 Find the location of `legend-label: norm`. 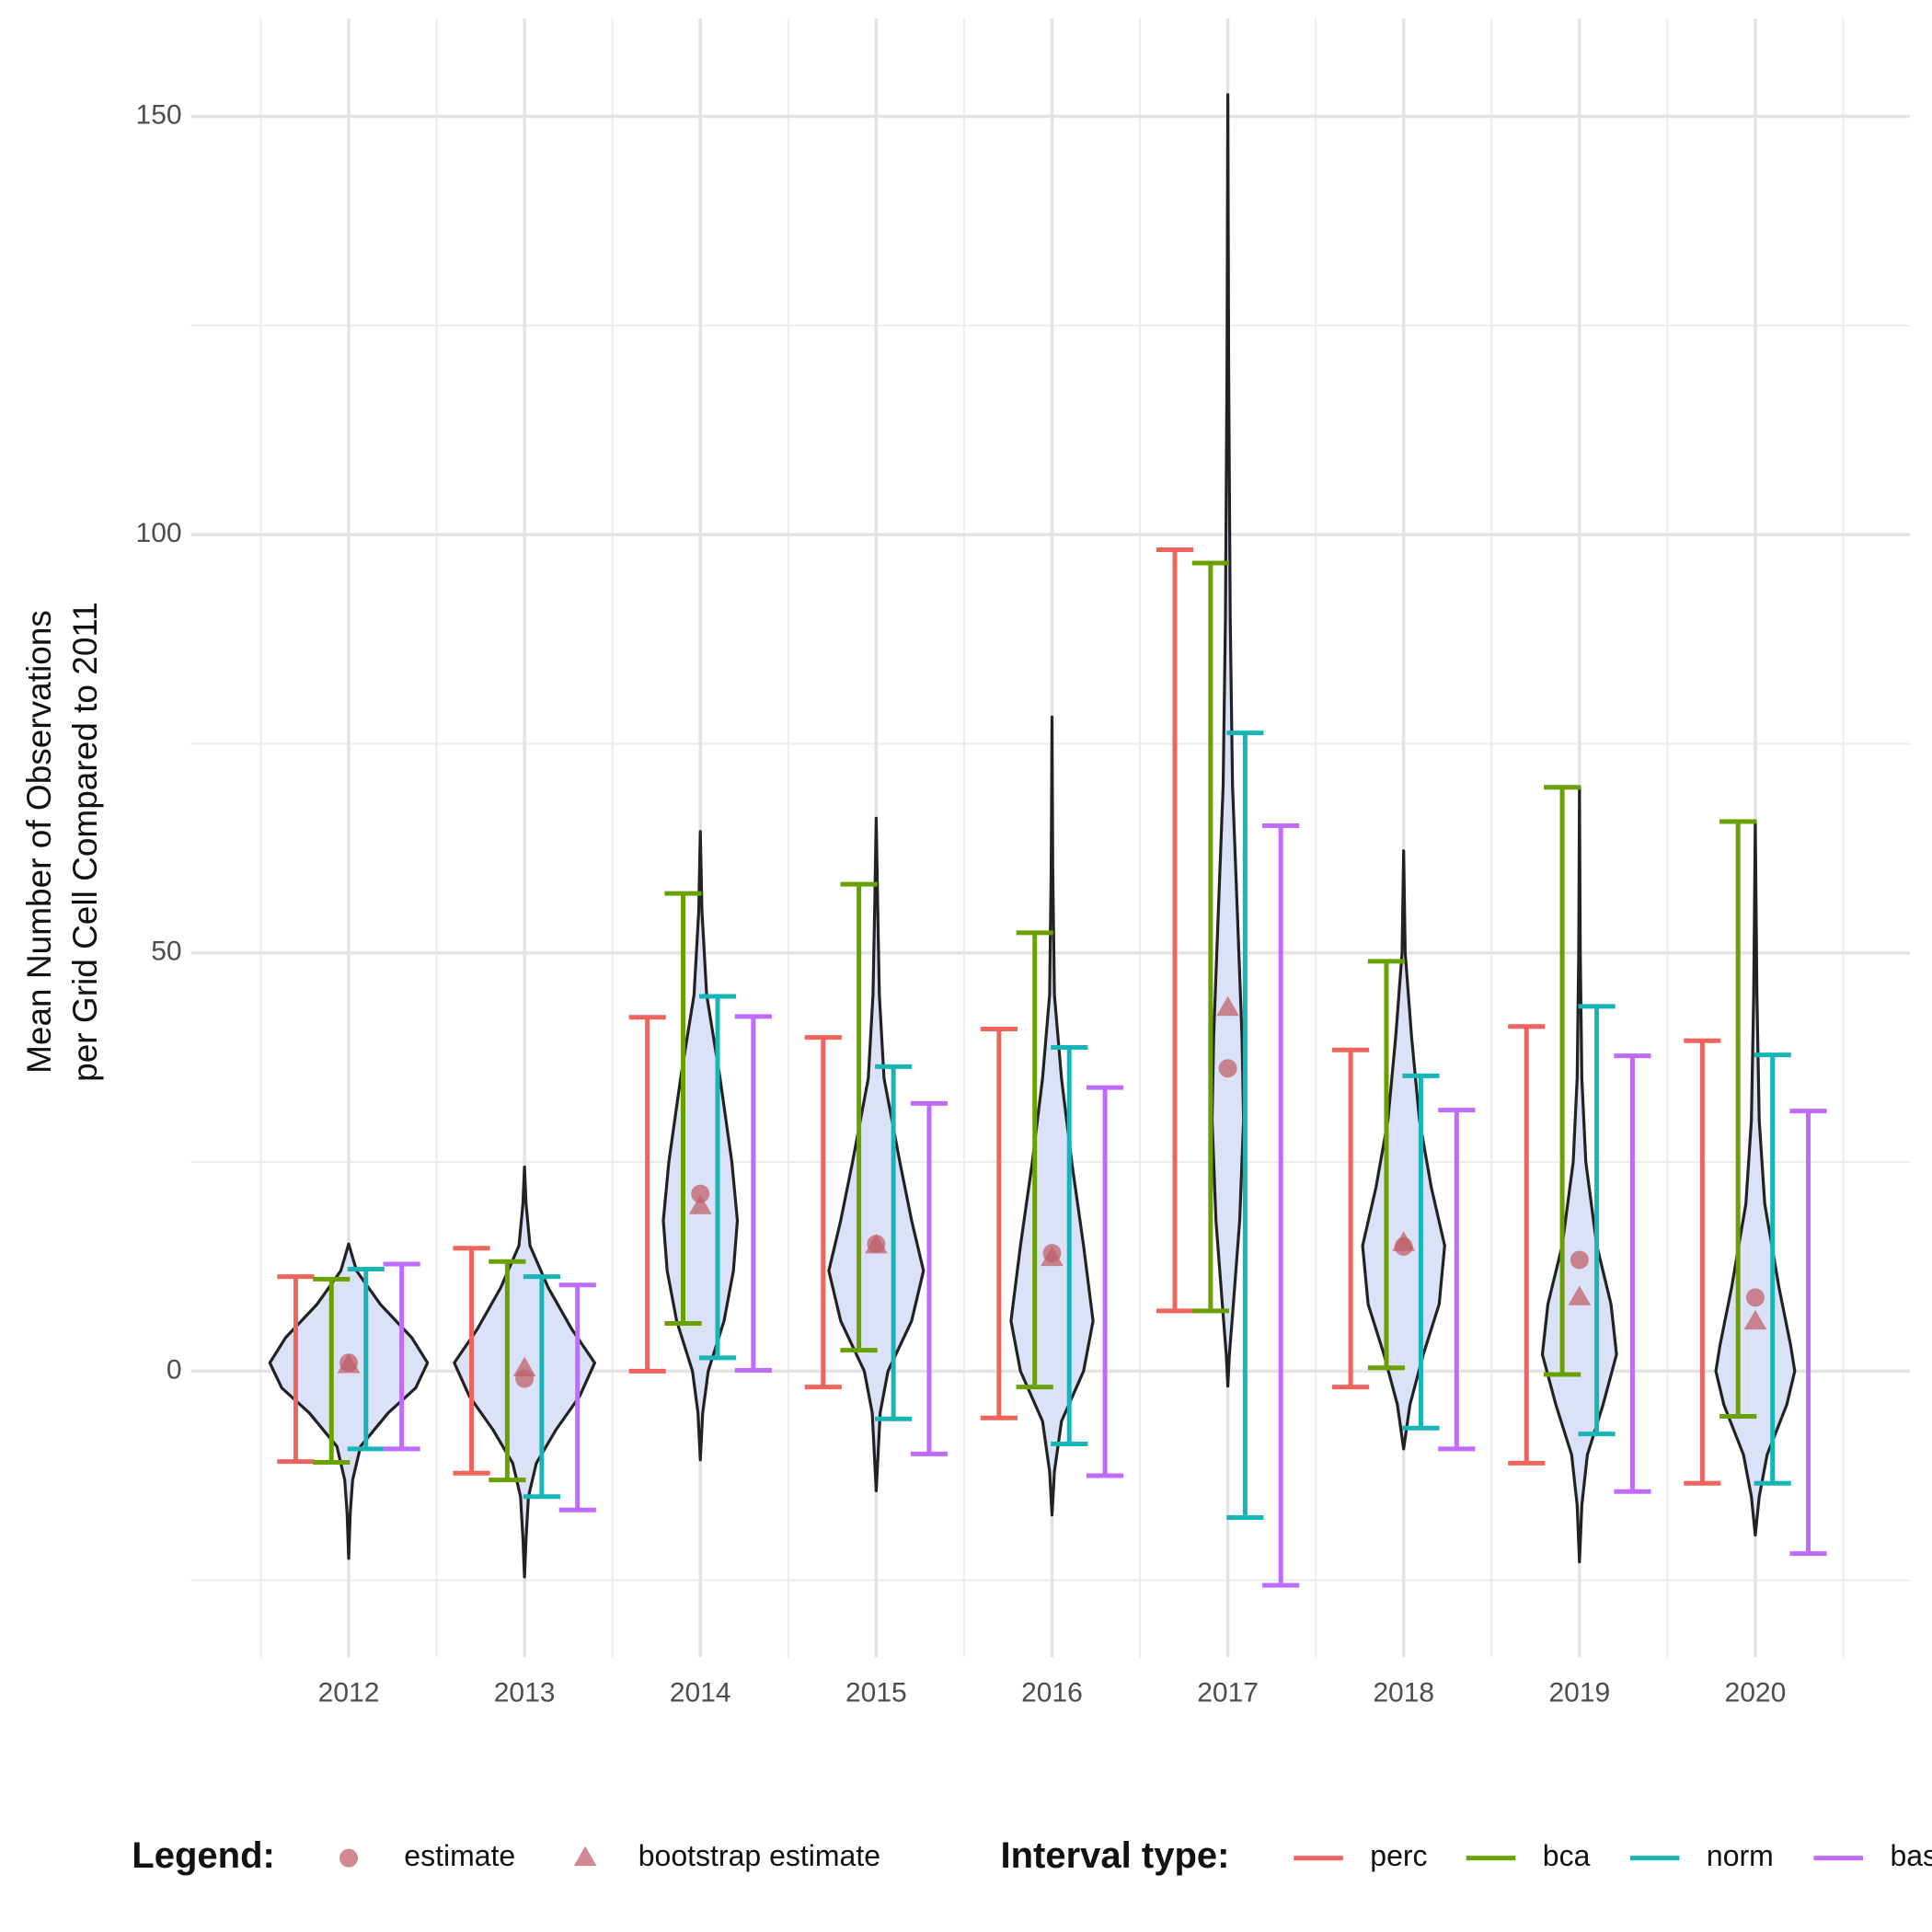

legend-label: norm is located at coordinates (1740, 1855).